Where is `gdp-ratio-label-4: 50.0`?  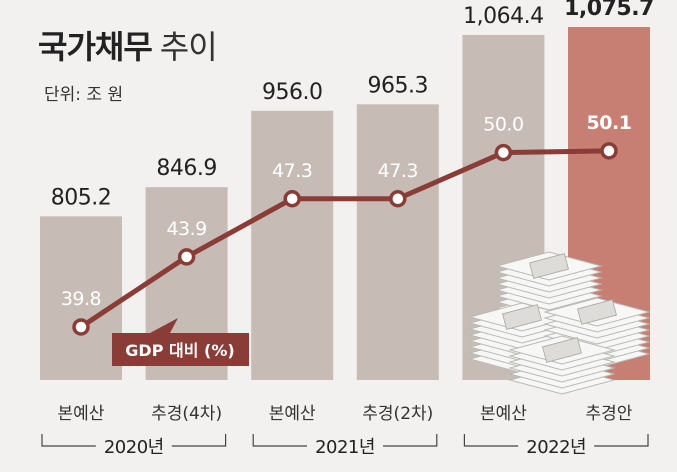 gdp-ratio-label-4: 50.0 is located at coordinates (503, 125).